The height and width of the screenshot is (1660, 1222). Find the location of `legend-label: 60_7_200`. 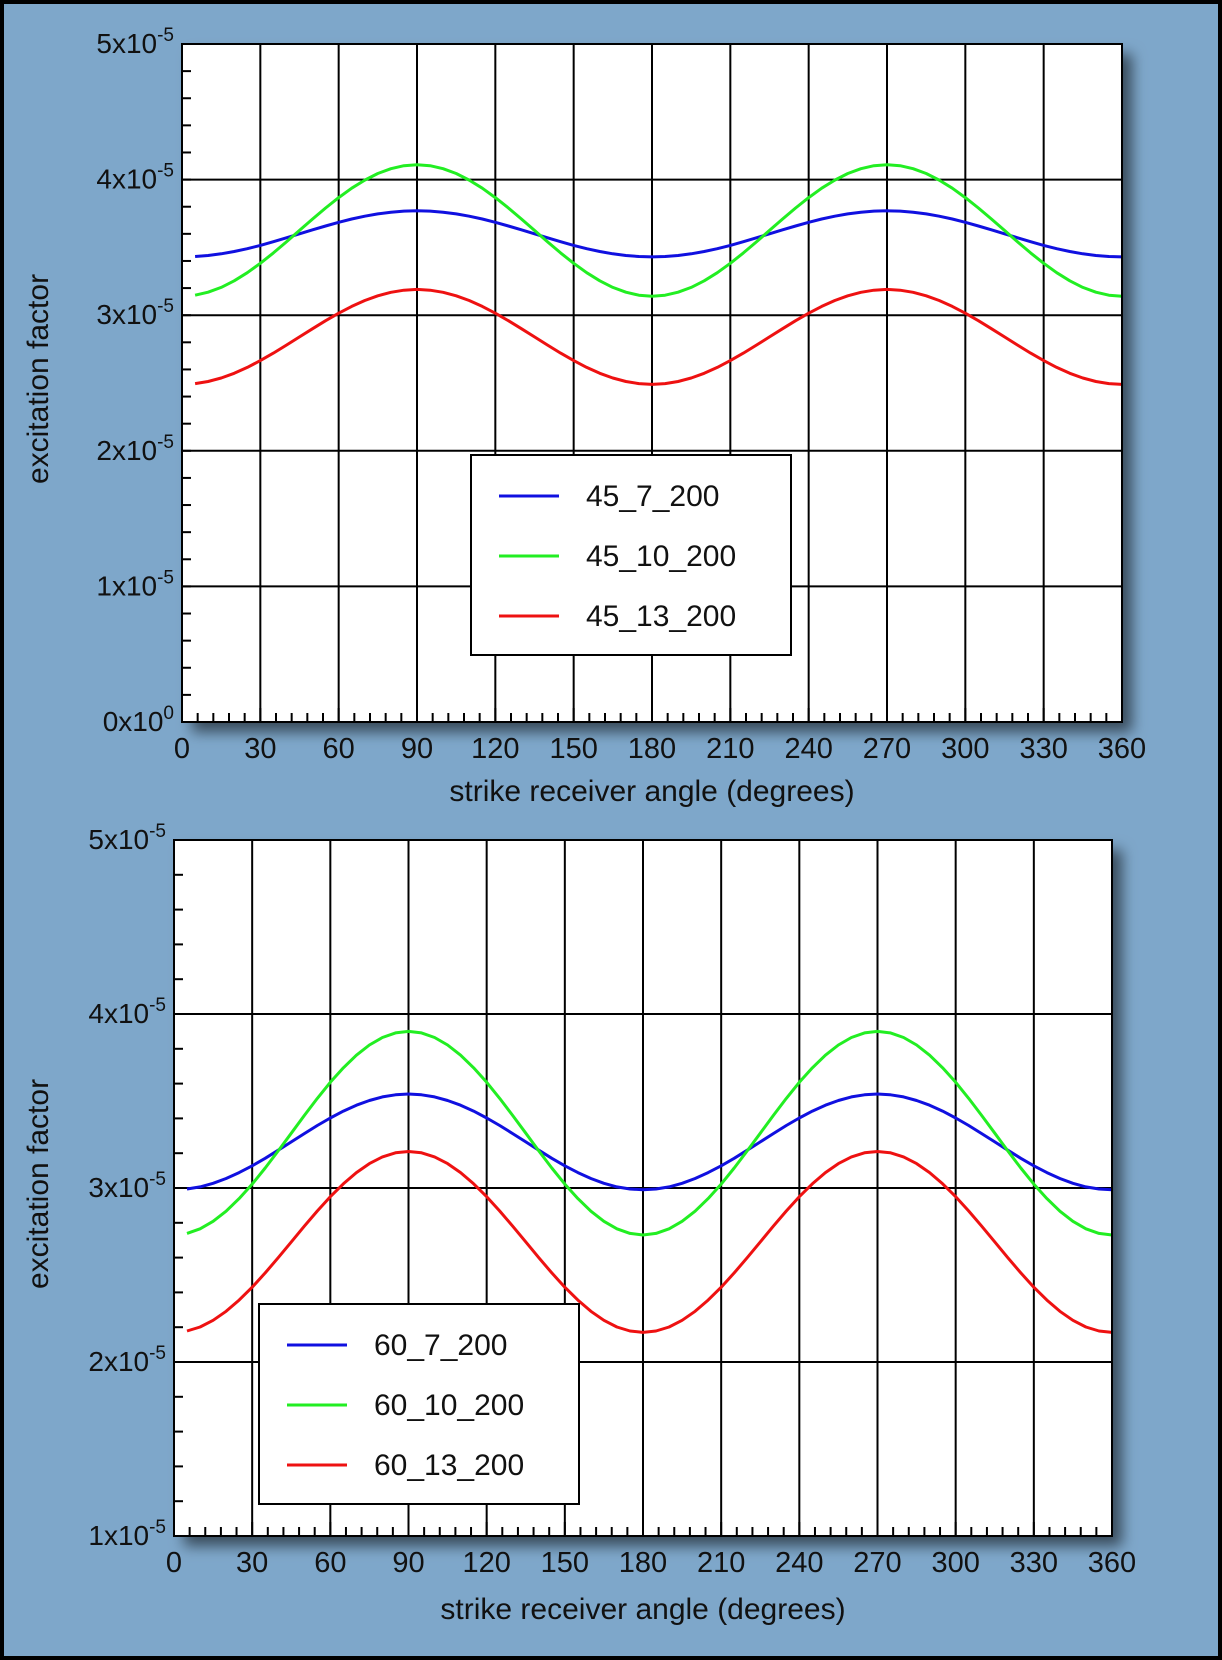

legend-label: 60_7_200 is located at coordinates (440, 1345).